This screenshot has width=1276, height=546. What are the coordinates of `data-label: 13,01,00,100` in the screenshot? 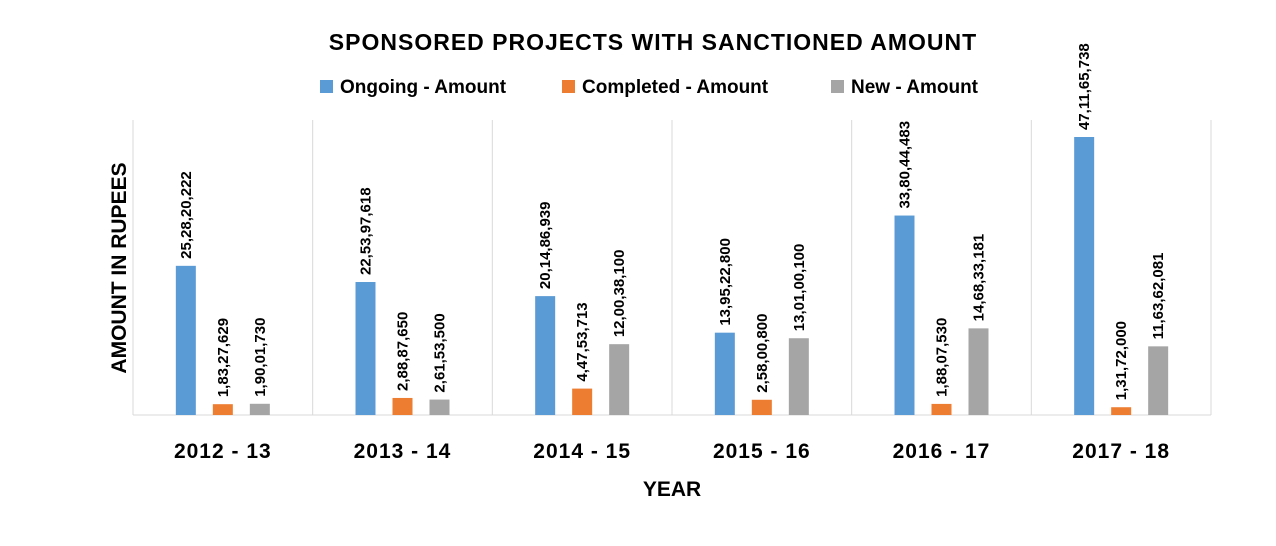 It's located at (799, 288).